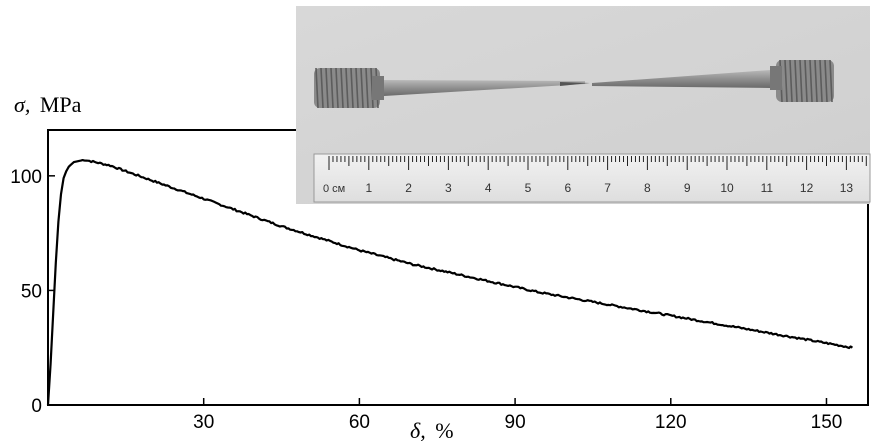 Image resolution: width=876 pixels, height=441 pixels. Describe the element at coordinates (448, 188) in the screenshot. I see `ruler-number: 3` at that location.